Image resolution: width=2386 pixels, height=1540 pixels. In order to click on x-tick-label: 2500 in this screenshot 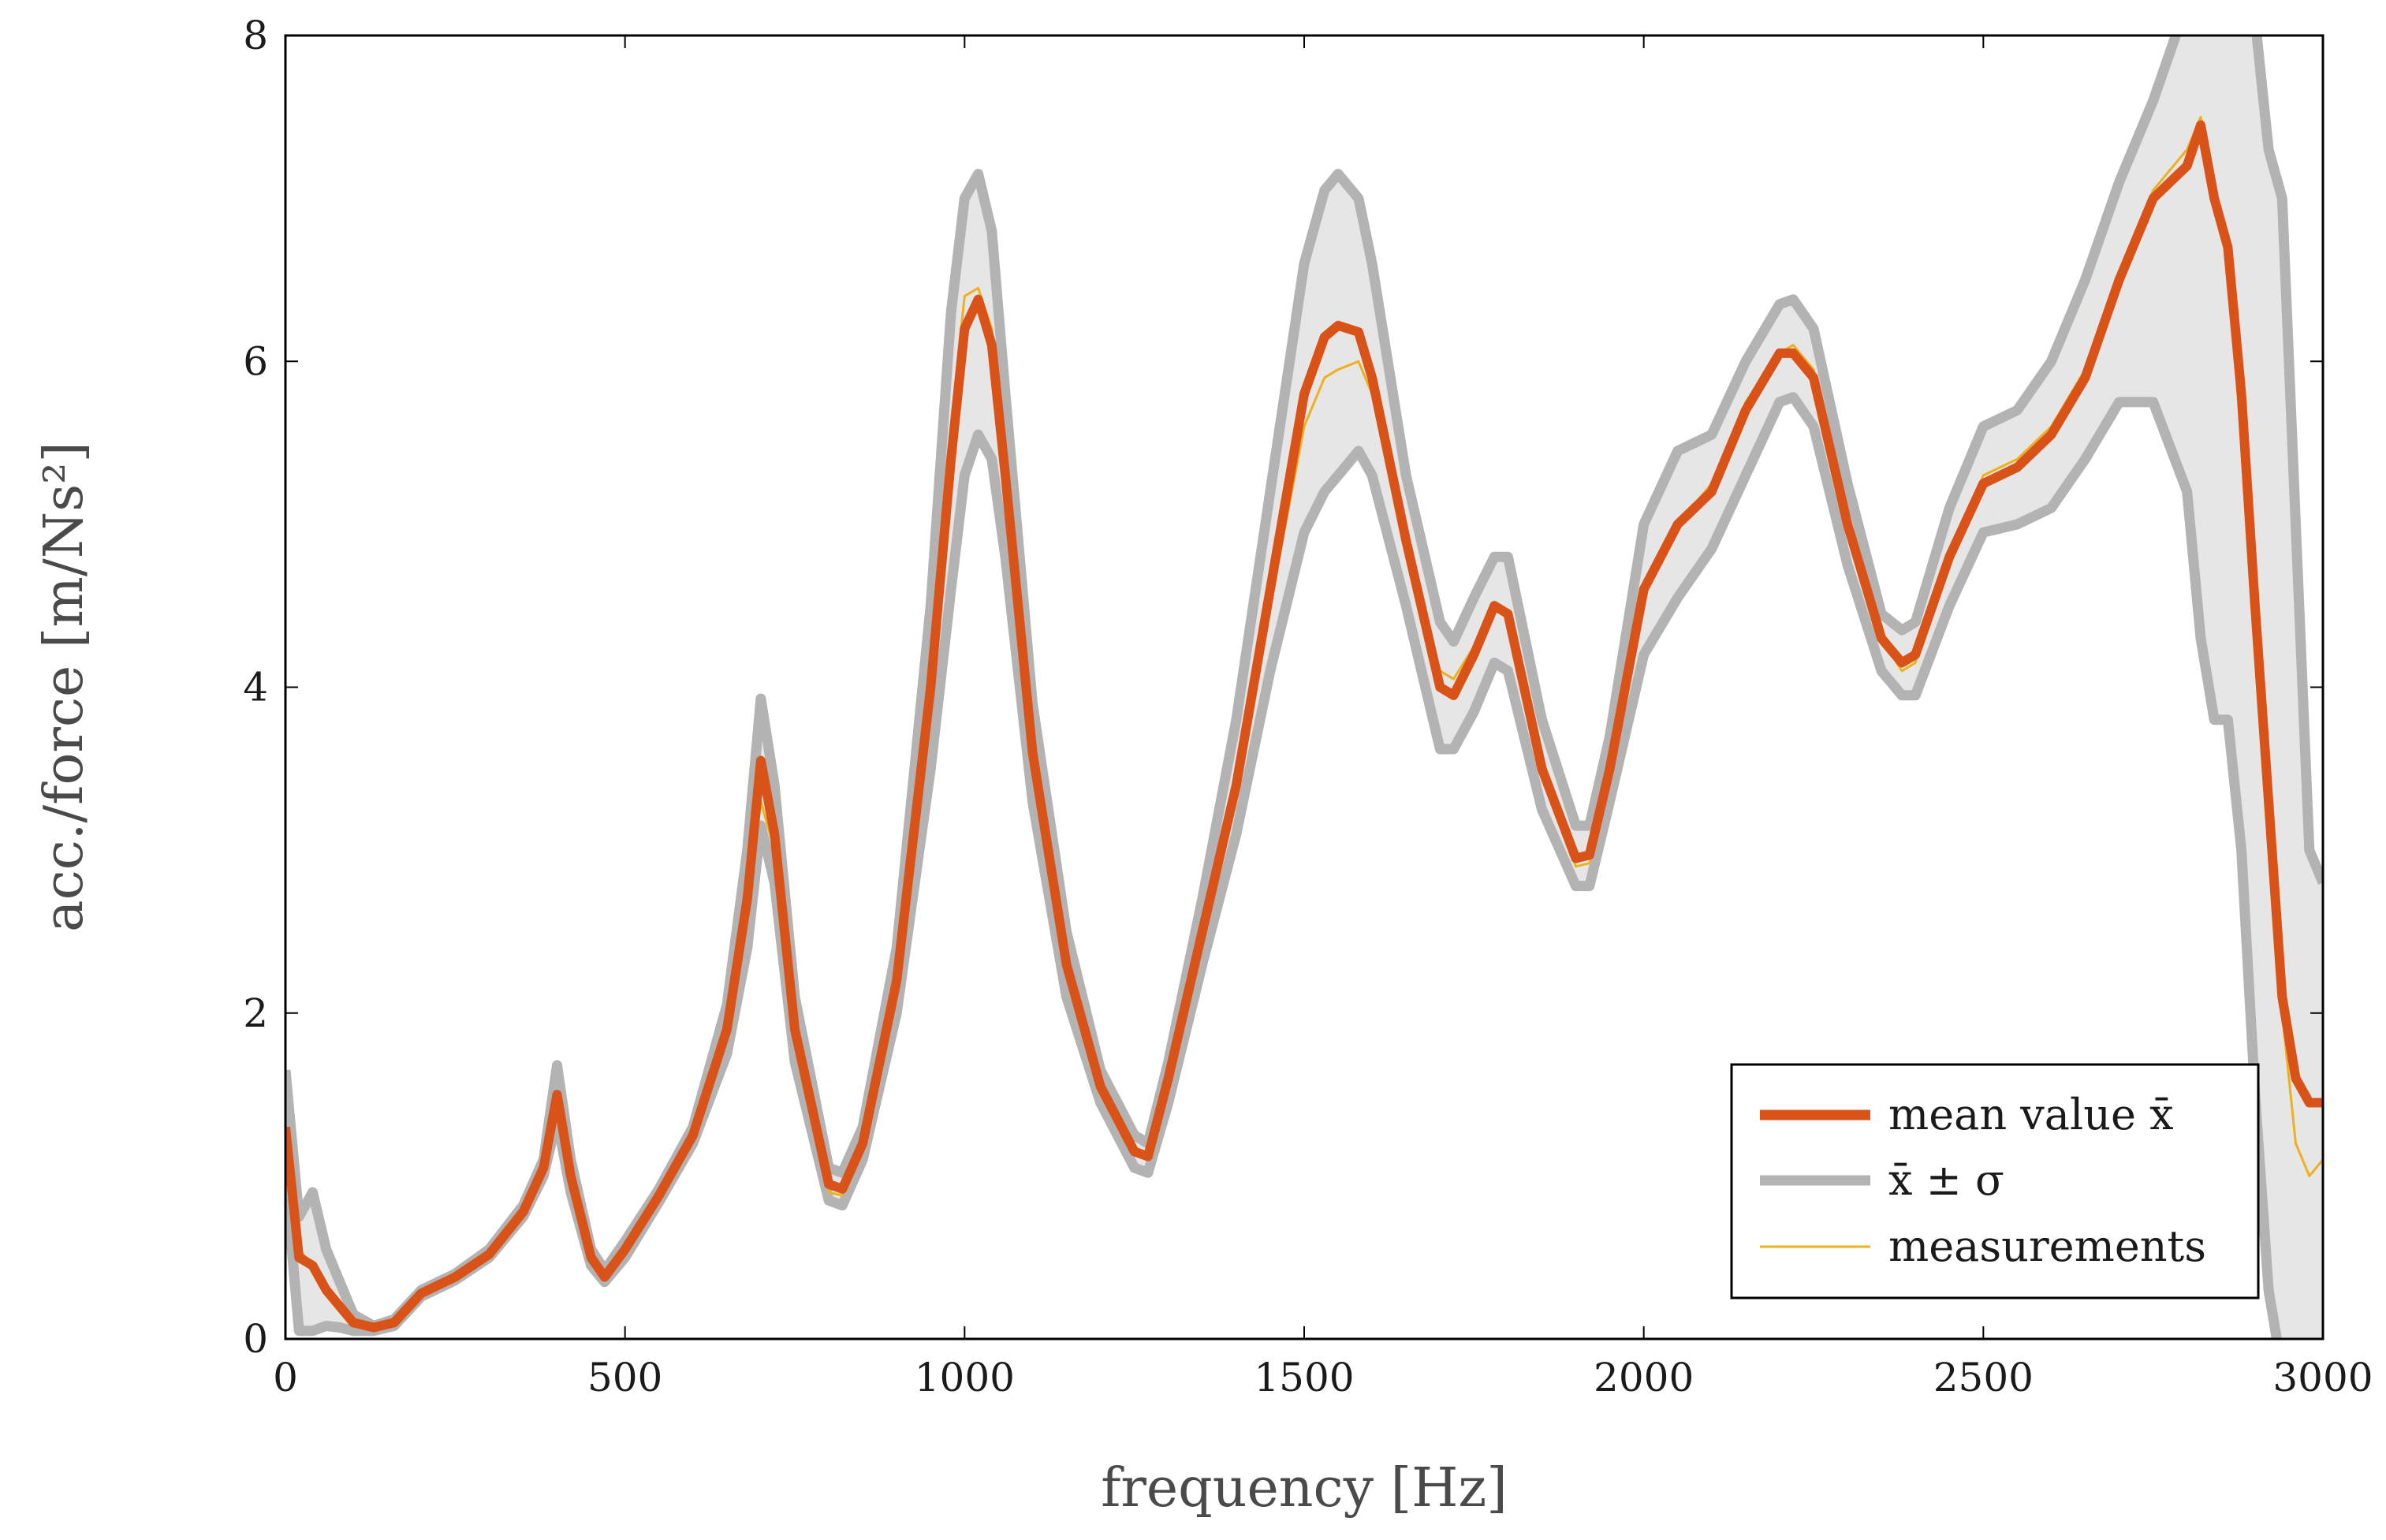, I will do `click(1984, 1377)`.